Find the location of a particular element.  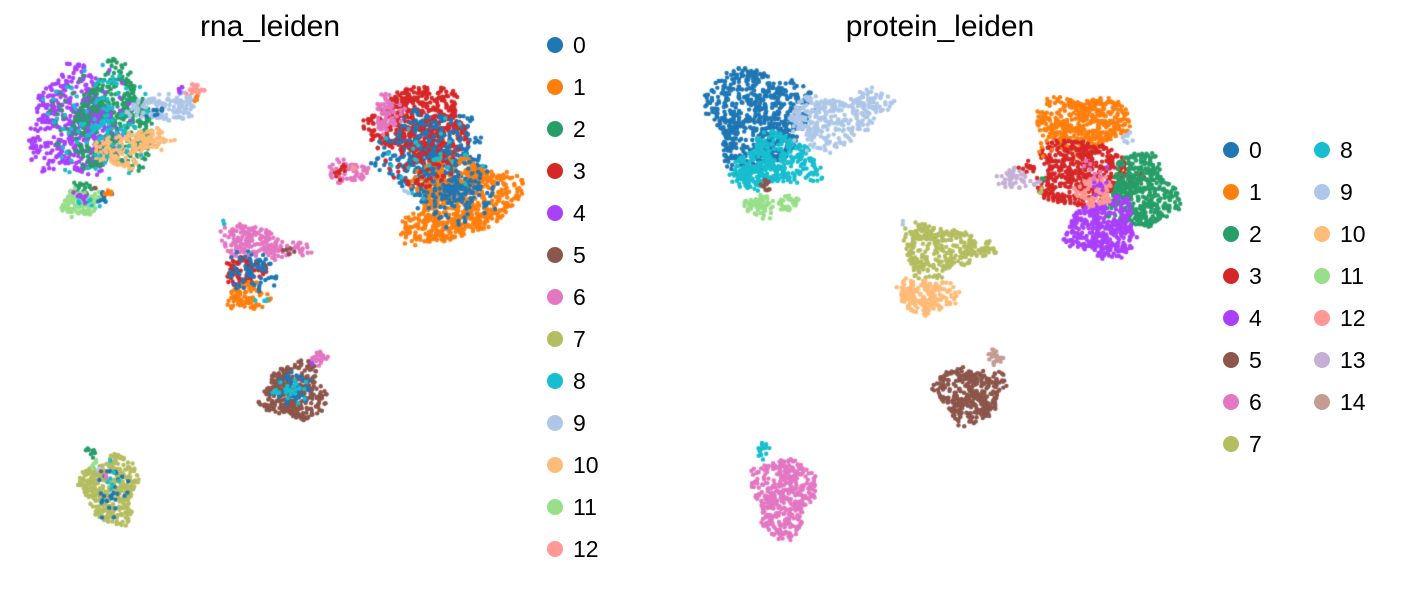

legend-item-cluster-13: 13 is located at coordinates (1359, 360).